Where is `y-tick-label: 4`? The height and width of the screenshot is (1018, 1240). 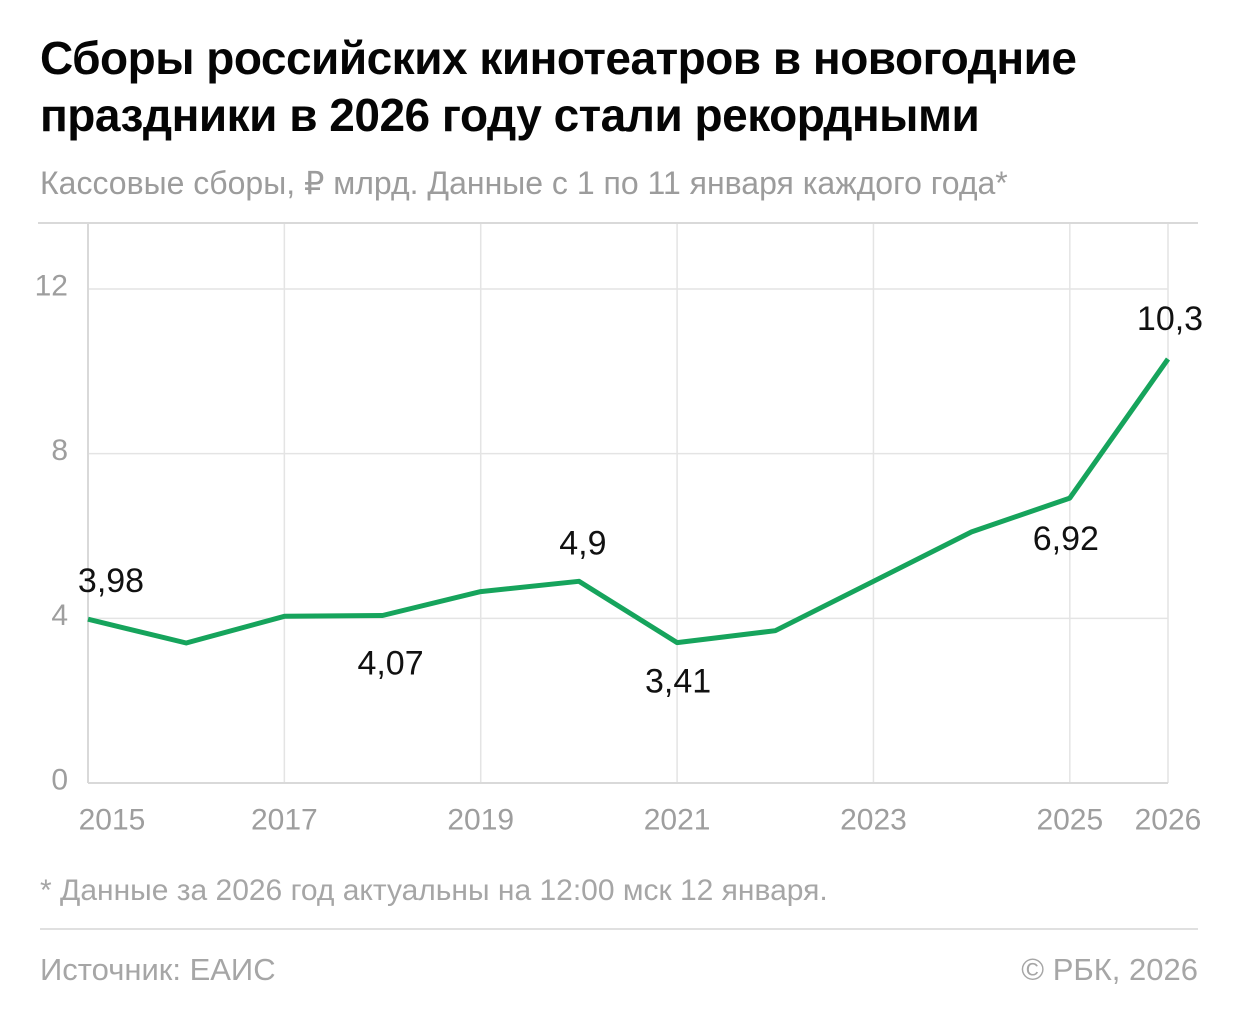 y-tick-label: 4 is located at coordinates (59, 615).